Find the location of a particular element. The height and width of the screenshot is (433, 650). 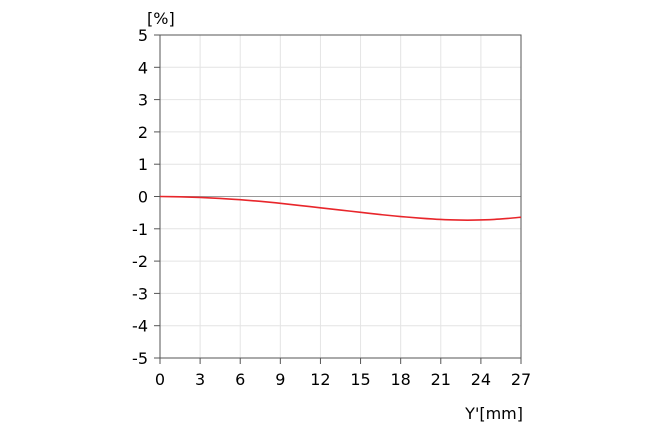

y-tick-label: -5 is located at coordinates (140, 358).